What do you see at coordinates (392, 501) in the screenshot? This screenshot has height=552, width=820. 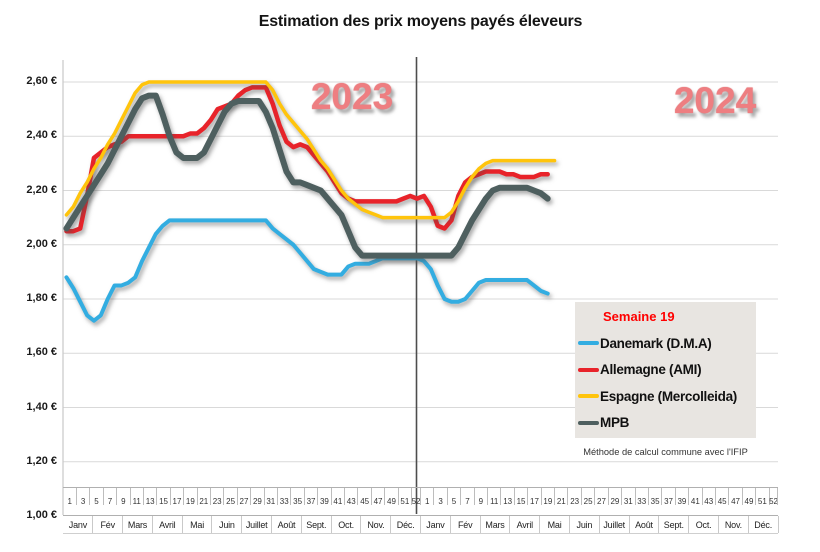 I see `week-label: 49` at bounding box center [392, 501].